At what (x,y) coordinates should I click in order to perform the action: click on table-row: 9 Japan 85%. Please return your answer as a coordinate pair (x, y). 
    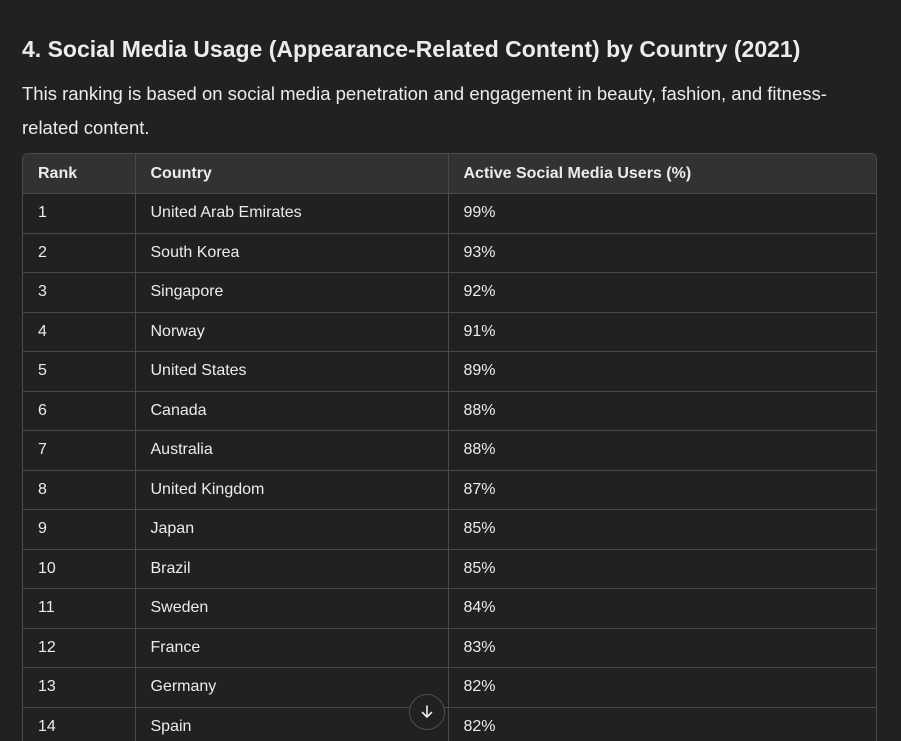
    Looking at the image, I should click on (449, 529).